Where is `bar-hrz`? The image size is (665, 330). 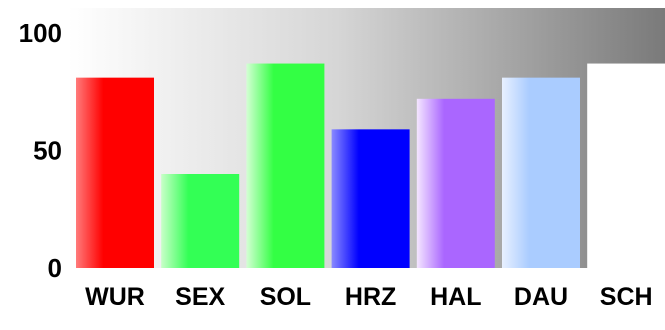 bar-hrz is located at coordinates (370, 198).